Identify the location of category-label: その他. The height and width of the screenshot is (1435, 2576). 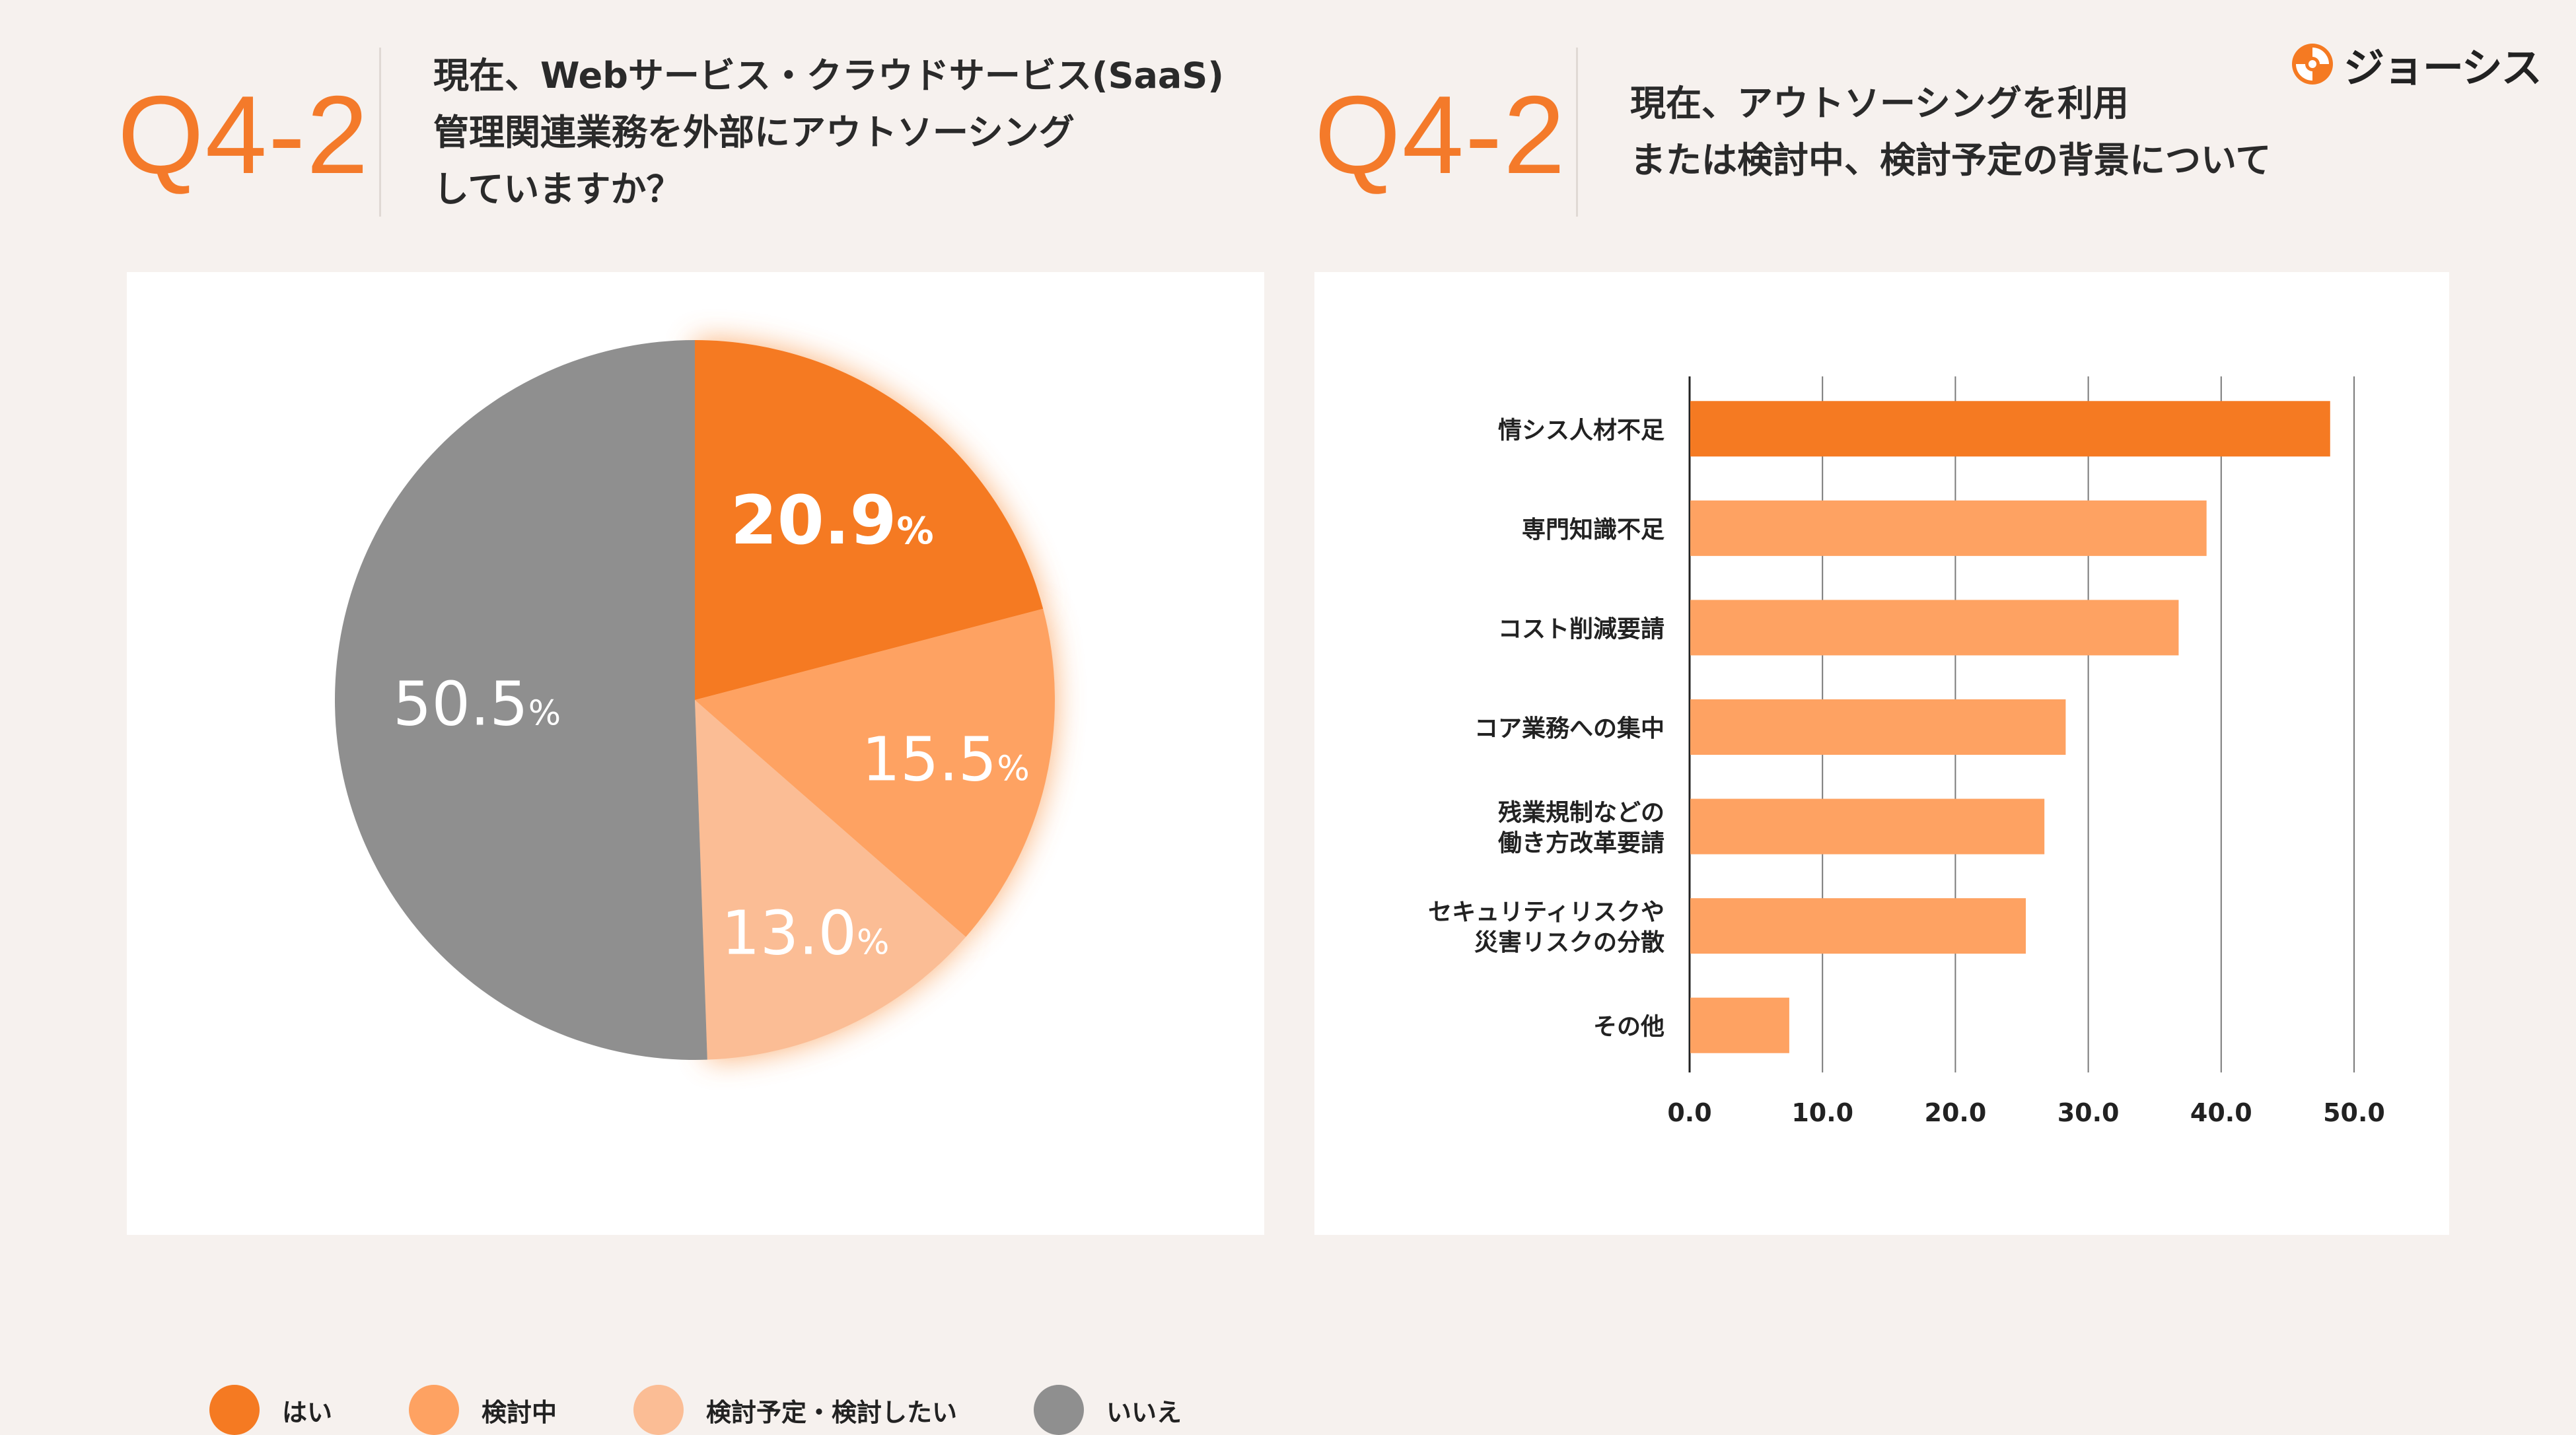
(1628, 1027).